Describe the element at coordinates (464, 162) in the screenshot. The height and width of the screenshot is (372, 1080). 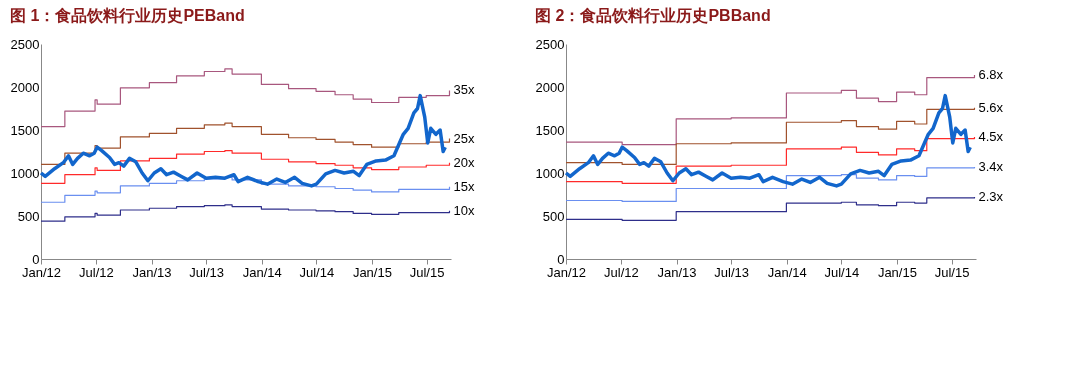
I see `series-label: 20x` at that location.